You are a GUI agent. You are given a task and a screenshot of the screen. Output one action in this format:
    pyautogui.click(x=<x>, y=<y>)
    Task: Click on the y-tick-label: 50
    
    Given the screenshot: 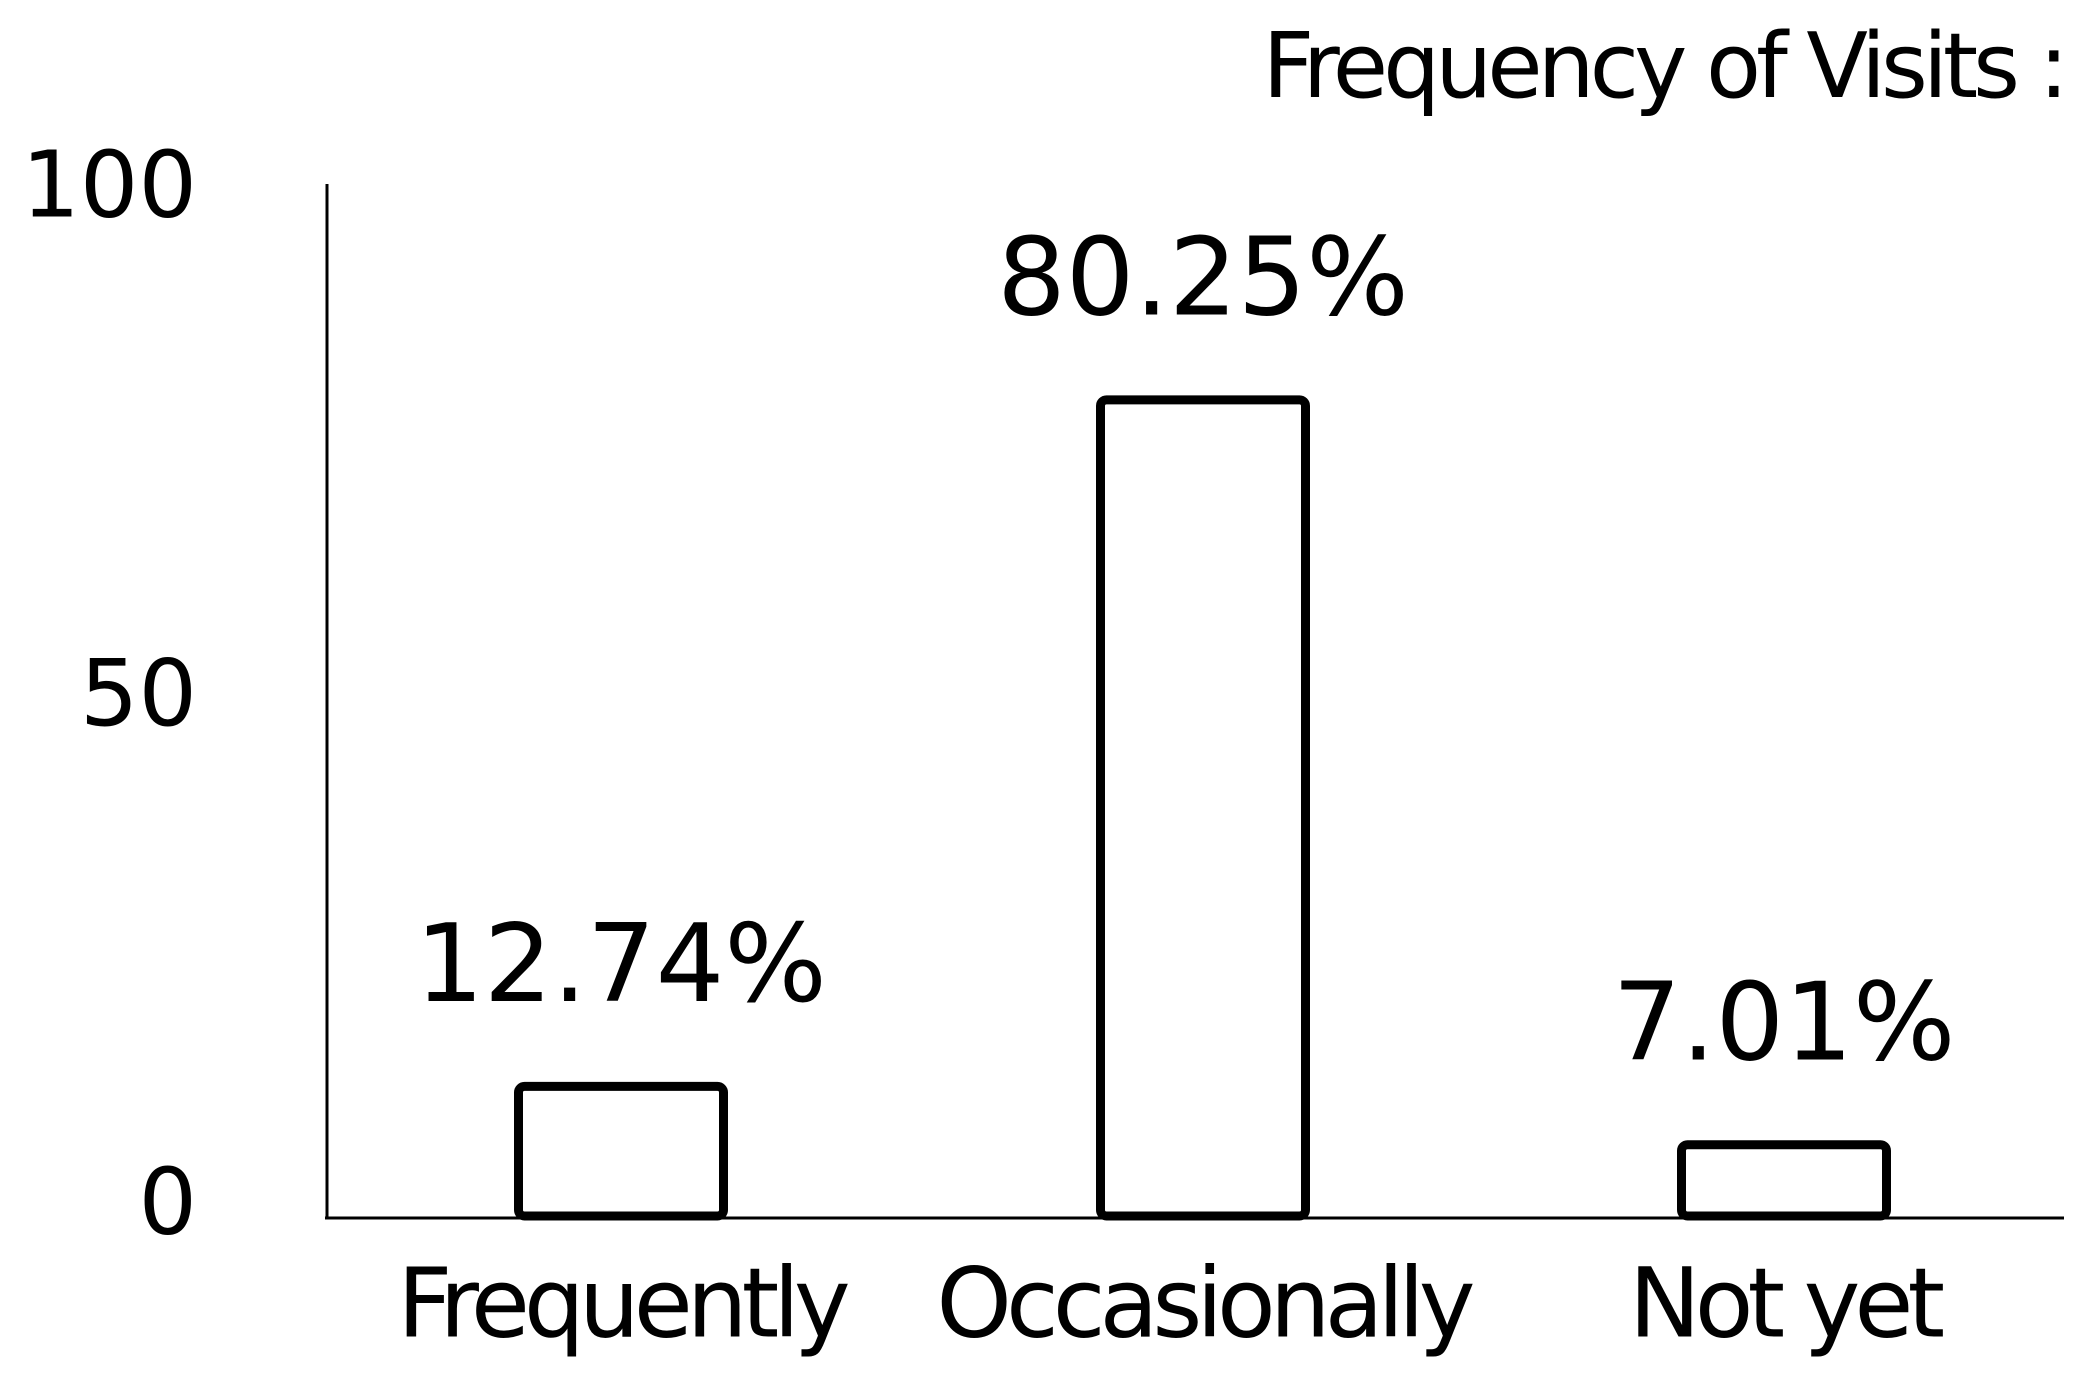 What is the action you would take?
    pyautogui.click(x=138, y=693)
    